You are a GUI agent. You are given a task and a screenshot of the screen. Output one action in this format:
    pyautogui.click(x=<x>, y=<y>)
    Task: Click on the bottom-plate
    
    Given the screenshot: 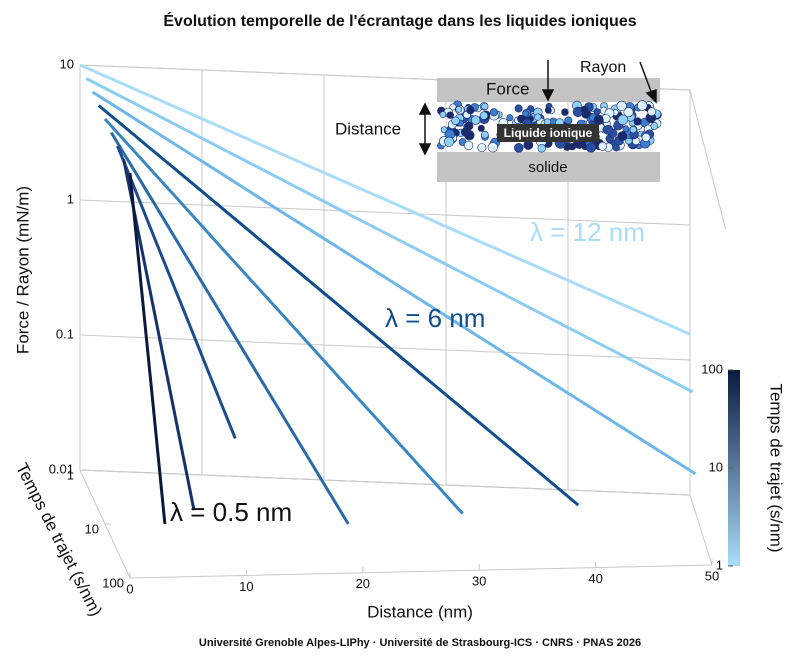 What is the action you would take?
    pyautogui.click(x=548, y=167)
    